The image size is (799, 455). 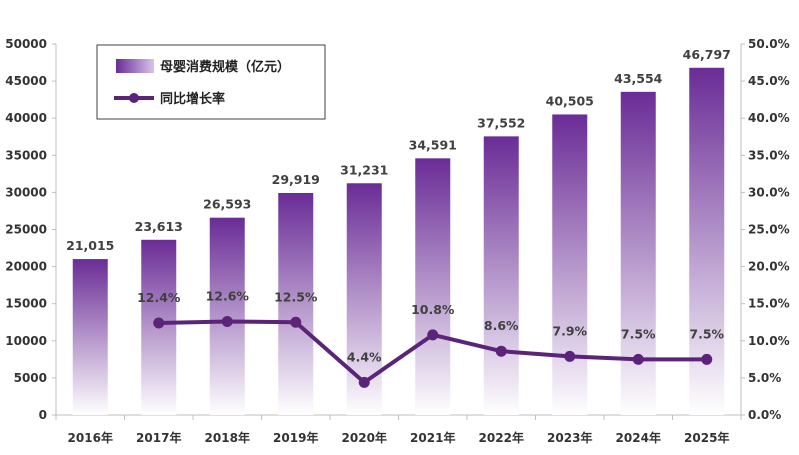 What do you see at coordinates (90, 245) in the screenshot?
I see `bar-value-label: 21,015` at bounding box center [90, 245].